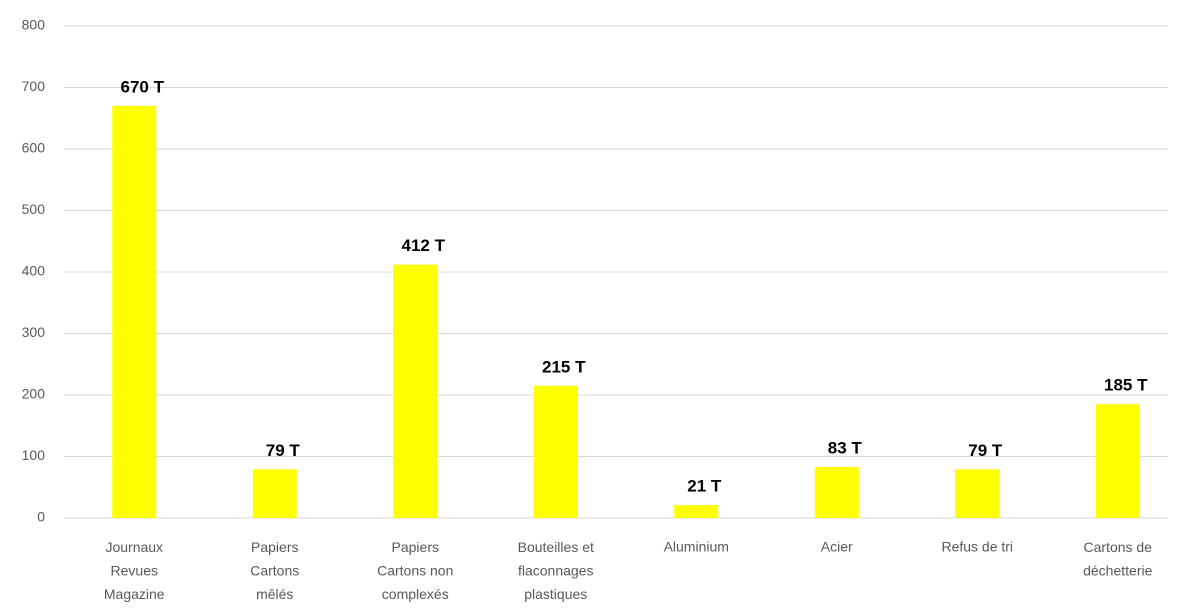  Describe the element at coordinates (1117, 559) in the screenshot. I see `x-tick-label: Cartons de déchetterie` at that location.